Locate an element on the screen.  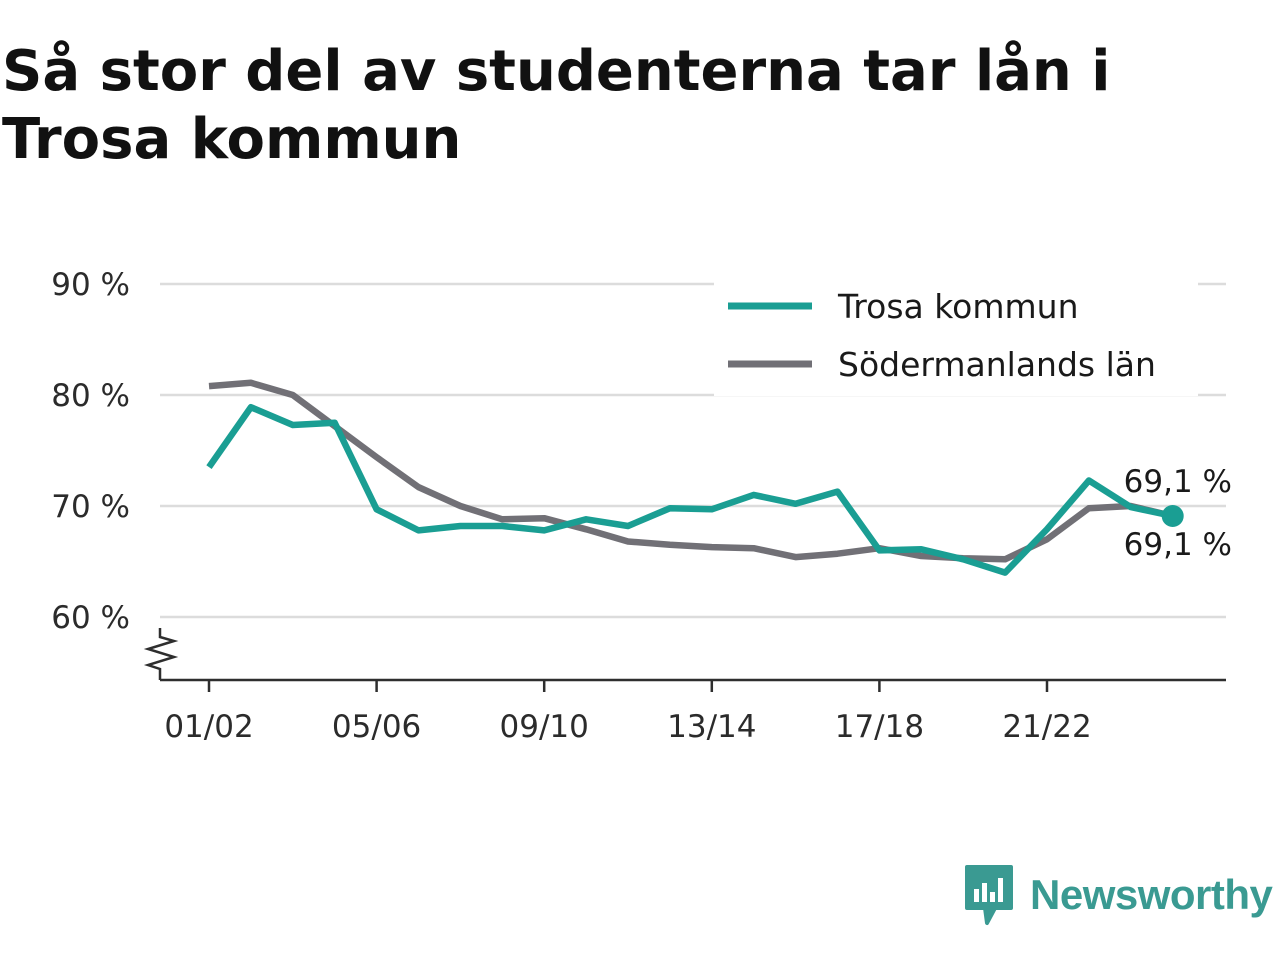
newsworthy-logo: Newsworthy is located at coordinates (1118, 895).